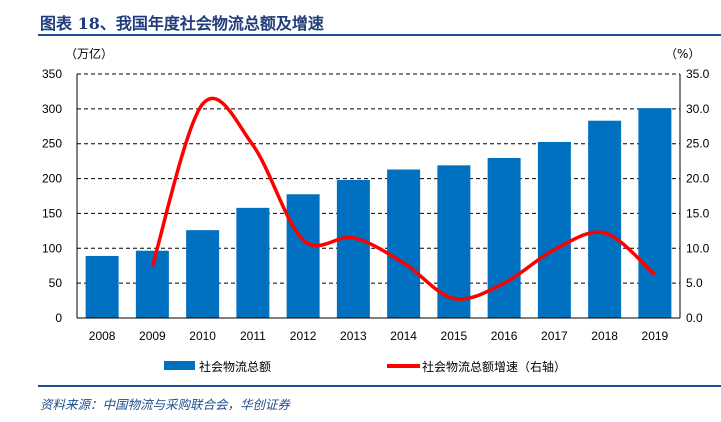 Image resolution: width=721 pixels, height=422 pixels. Describe the element at coordinates (58, 318) in the screenshot. I see `left-tick-label: 0` at that location.